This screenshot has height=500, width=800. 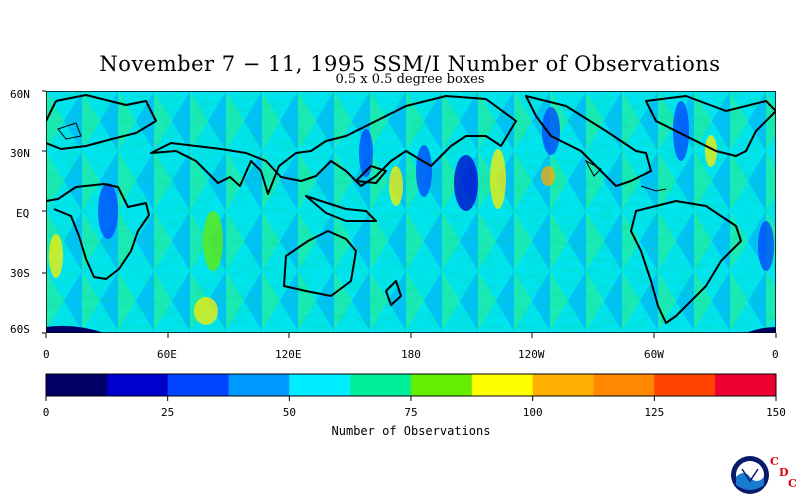 I want to click on lat-label-eq: EQ, so click(x=22, y=213).